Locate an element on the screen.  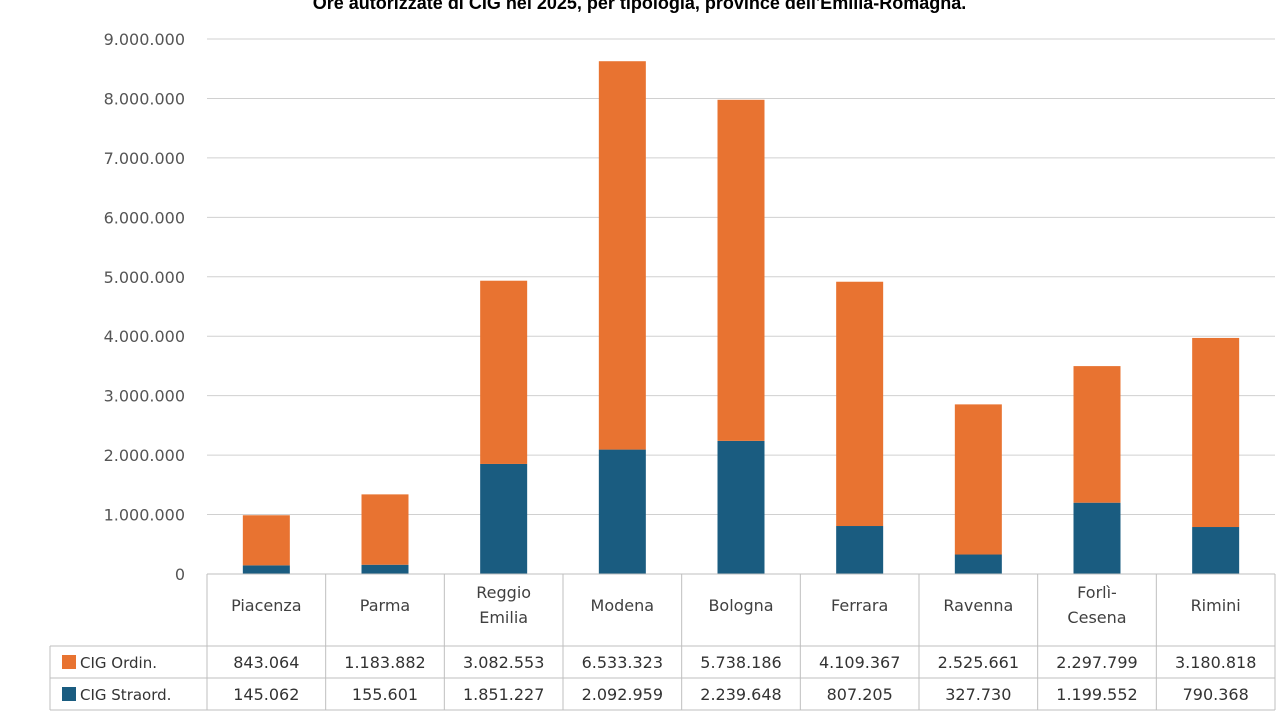
data-table-value: 327.730 is located at coordinates (978, 694).